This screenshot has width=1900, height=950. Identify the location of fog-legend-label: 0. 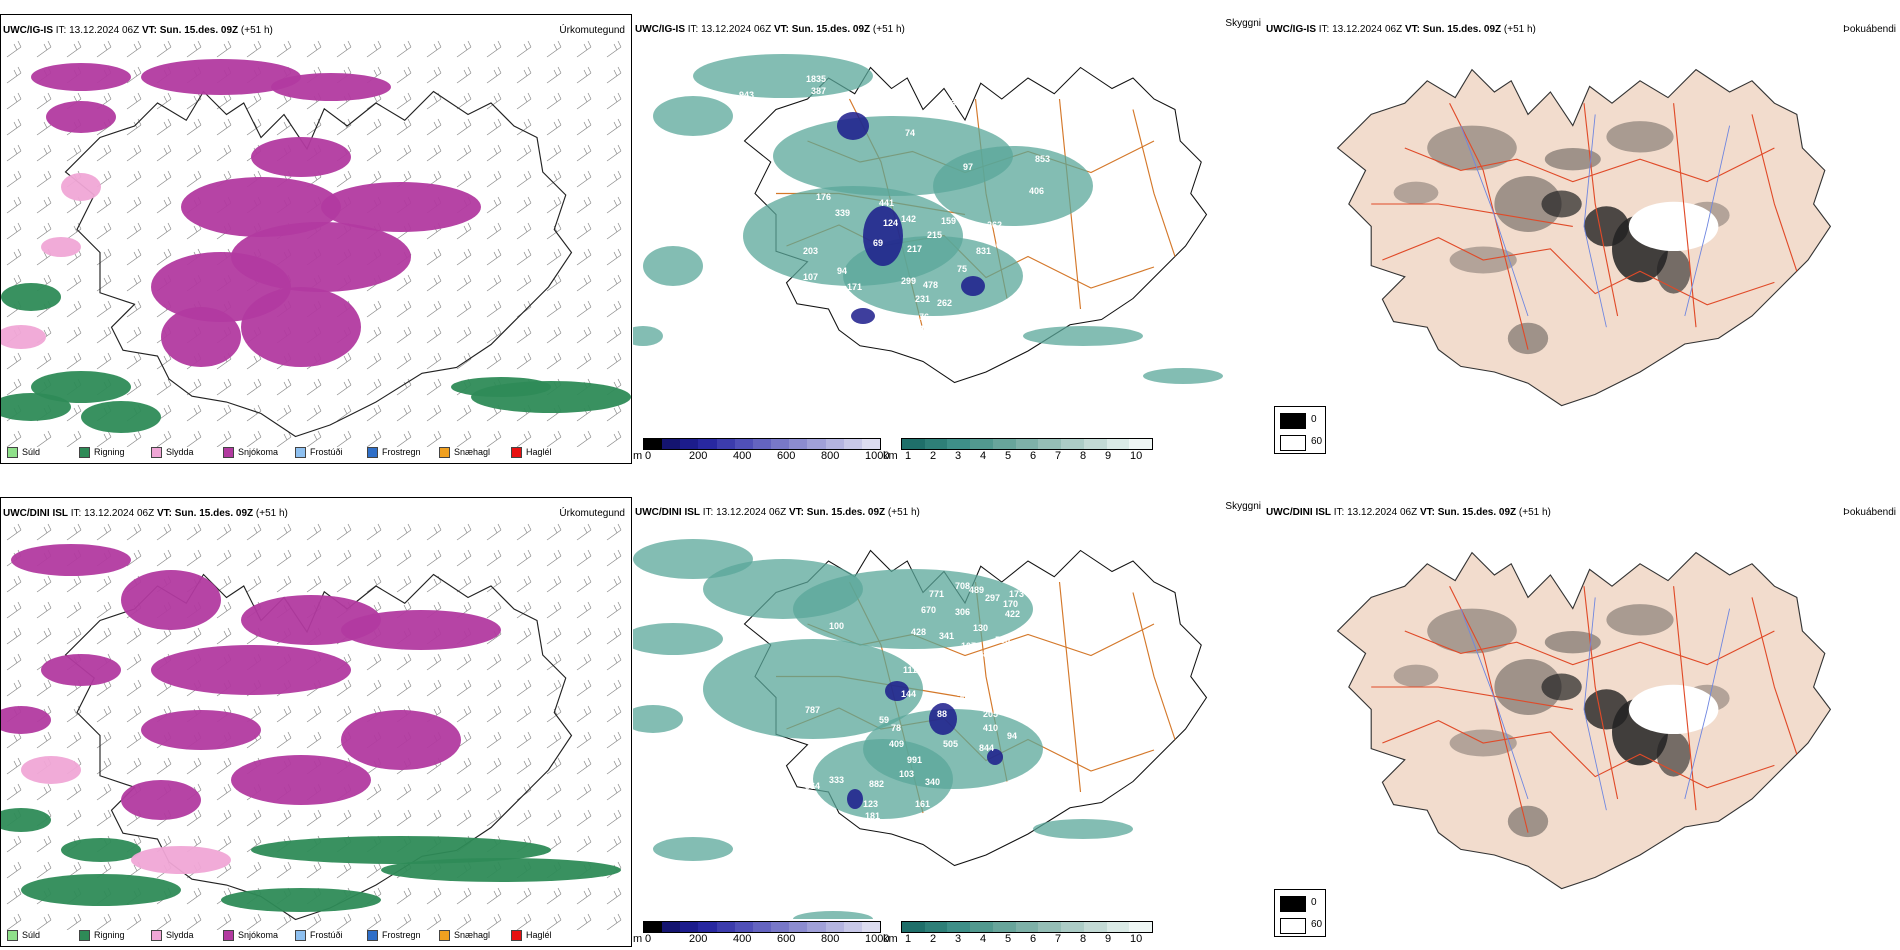
(1314, 419).